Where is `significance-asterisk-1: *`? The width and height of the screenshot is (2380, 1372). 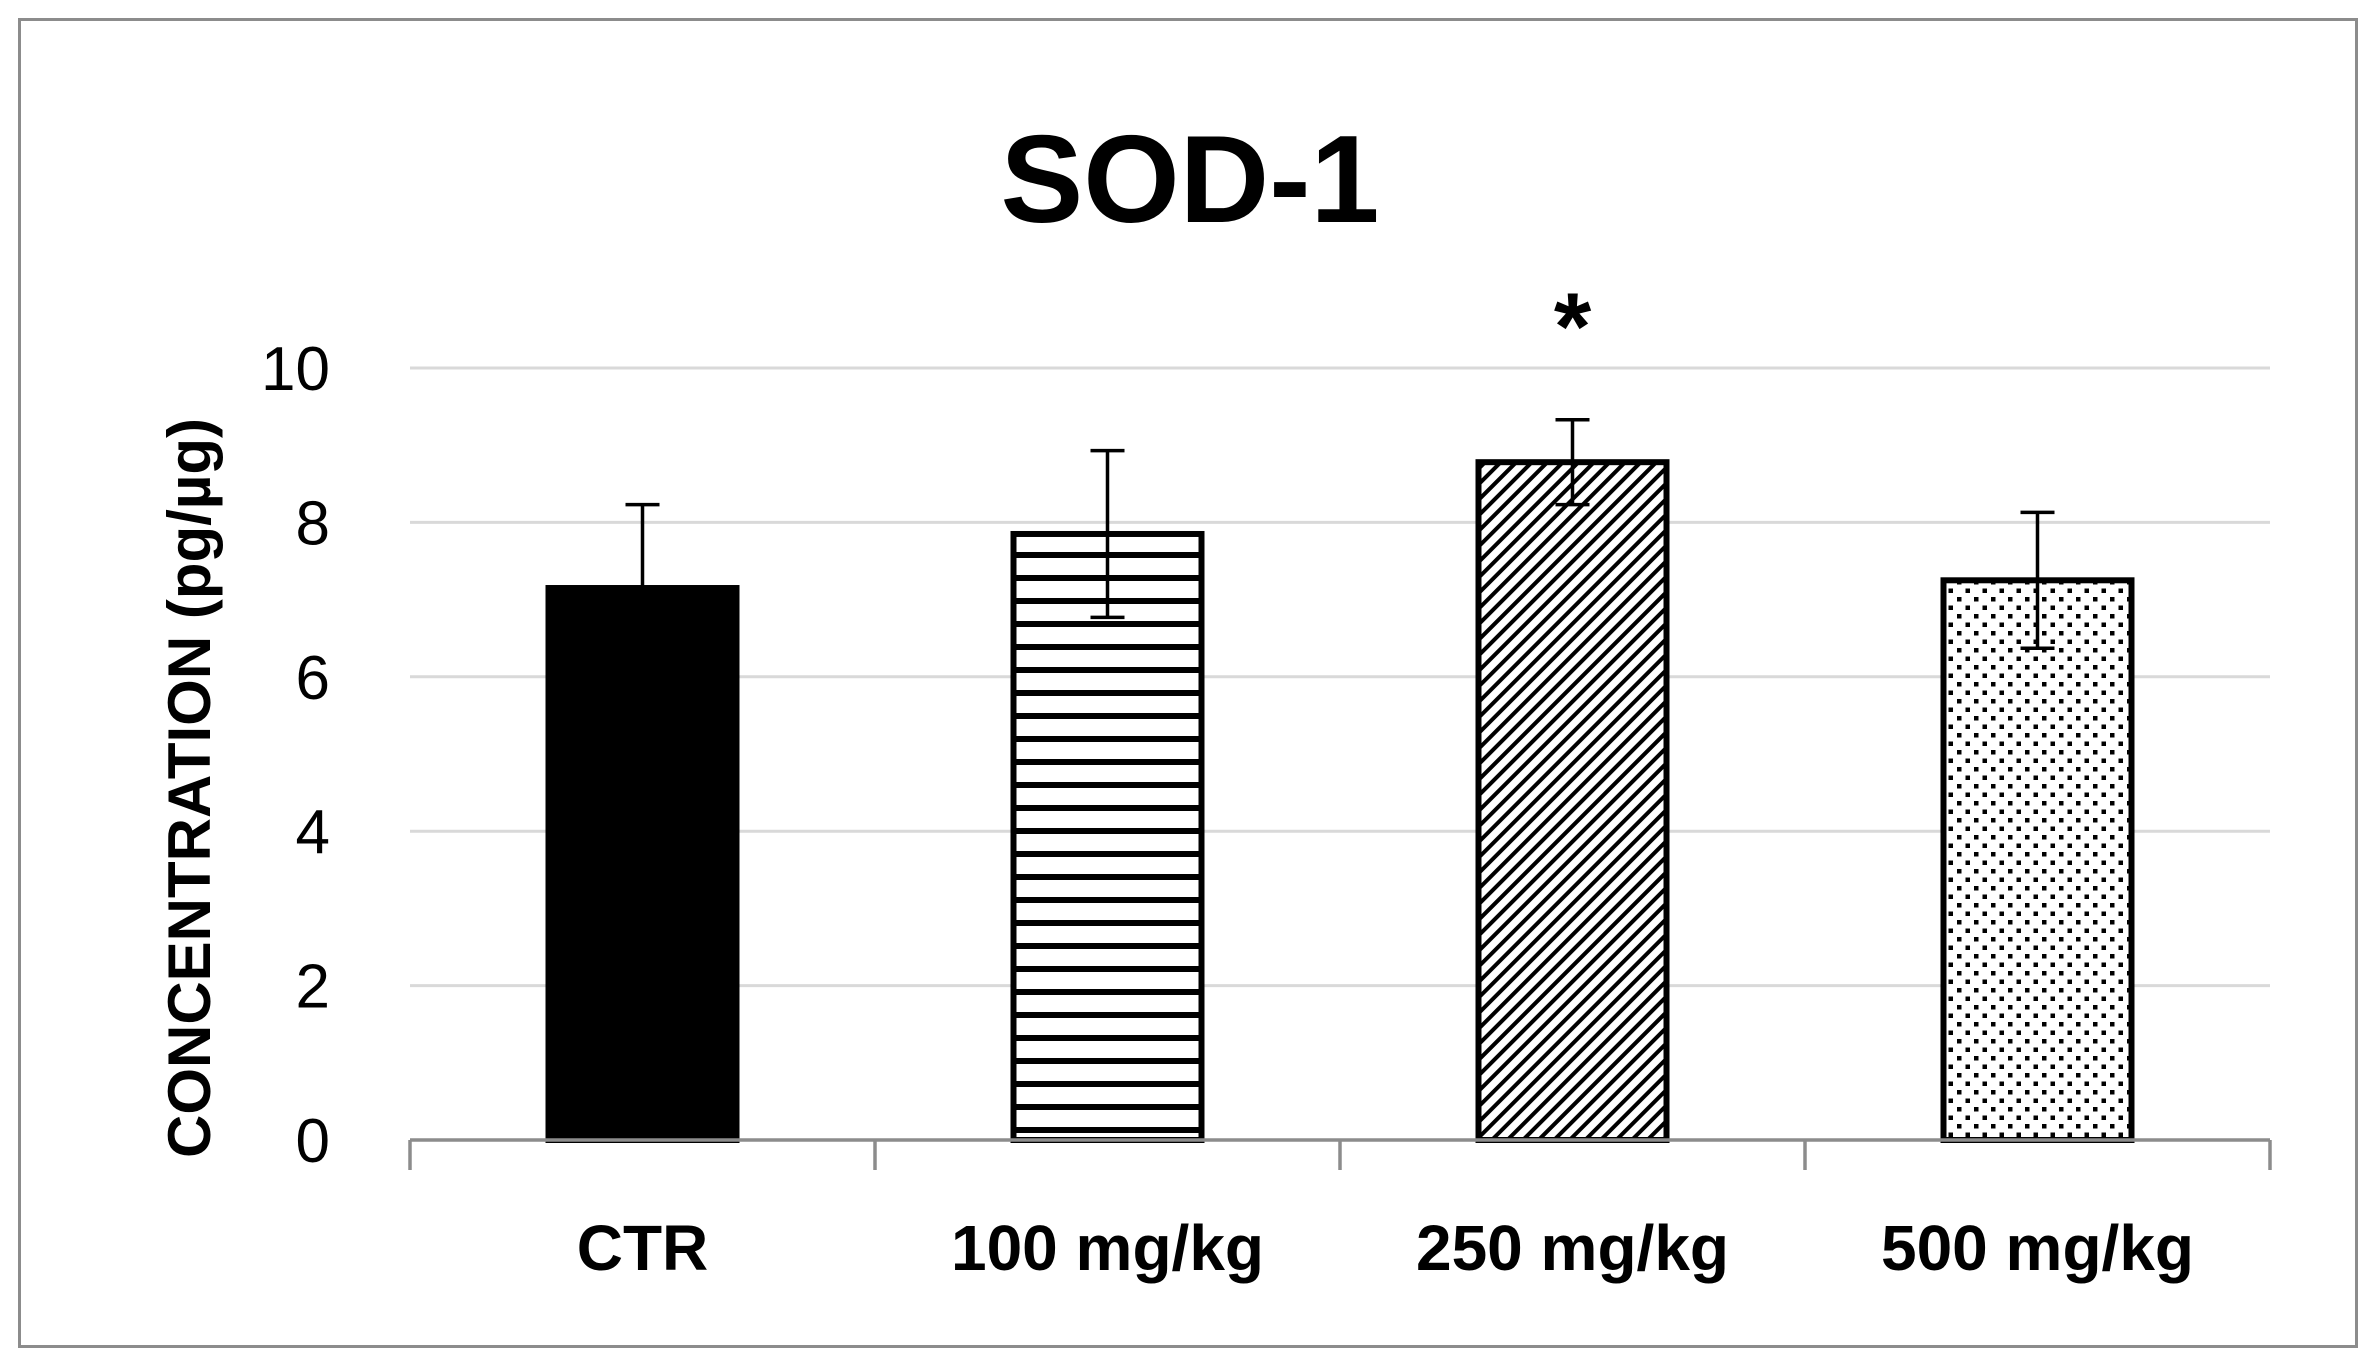
significance-asterisk-1: * is located at coordinates (1573, 327).